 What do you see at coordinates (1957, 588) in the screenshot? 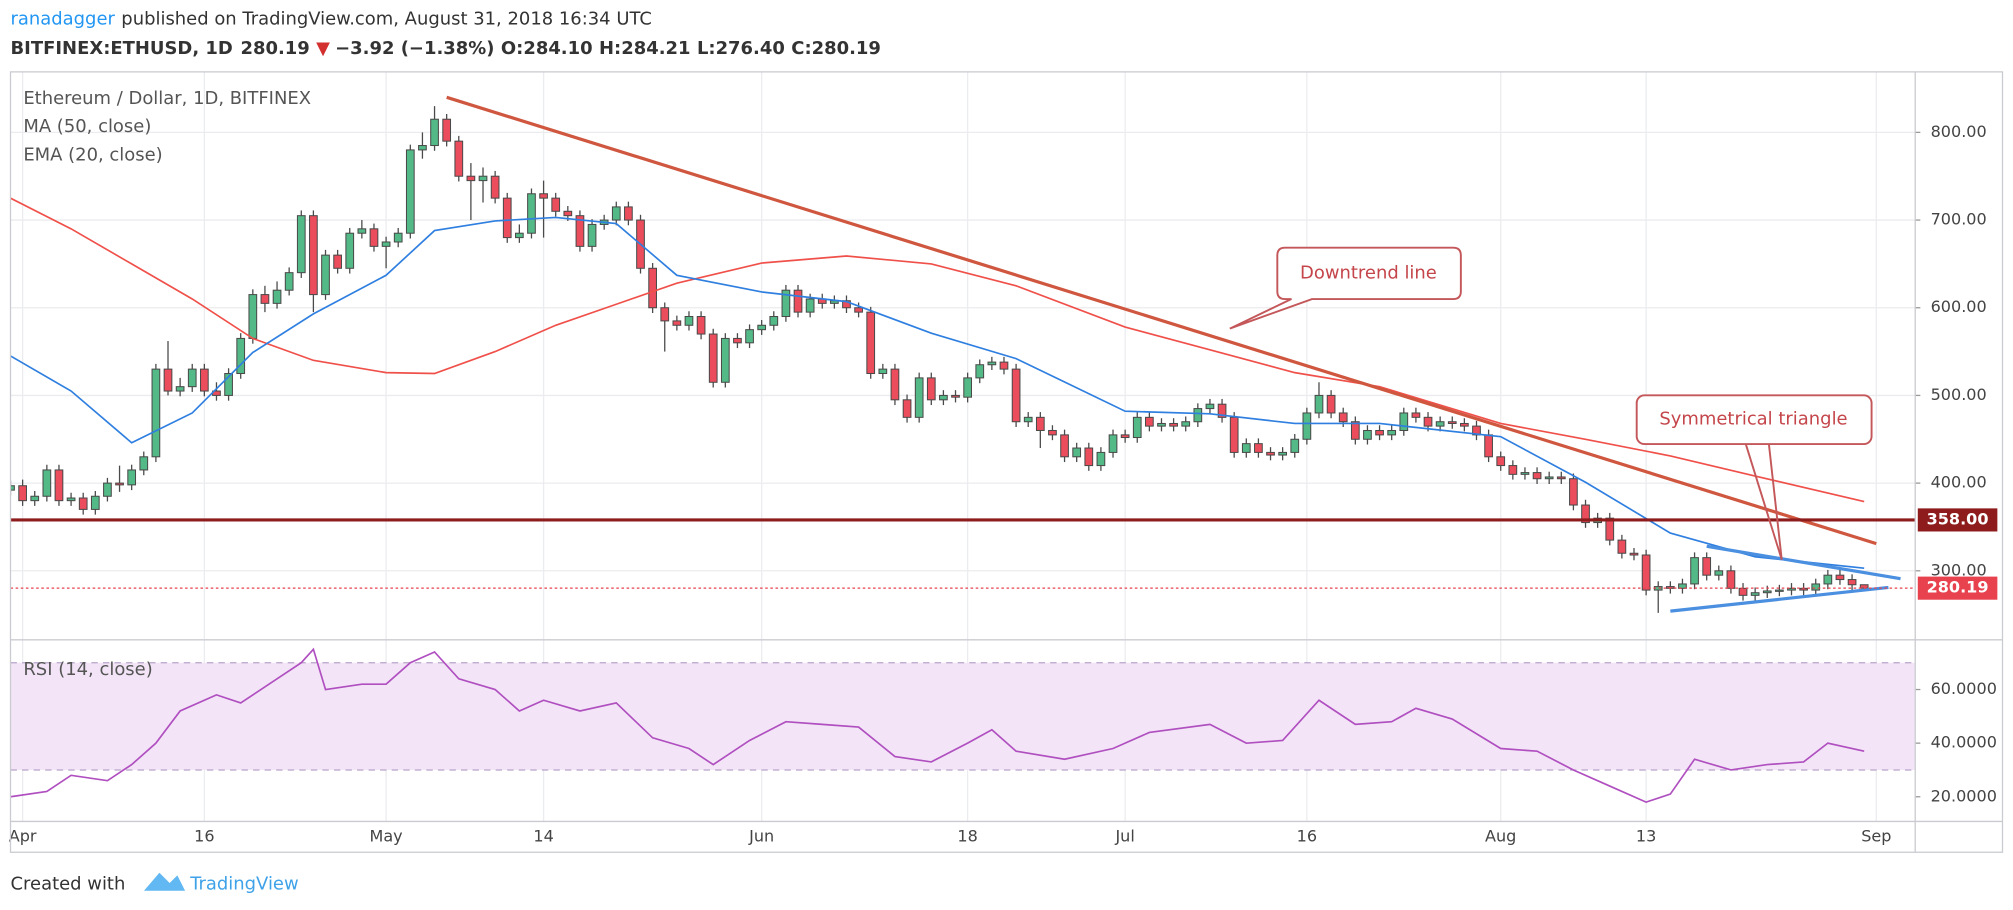
I see `price-label-box` at bounding box center [1957, 588].